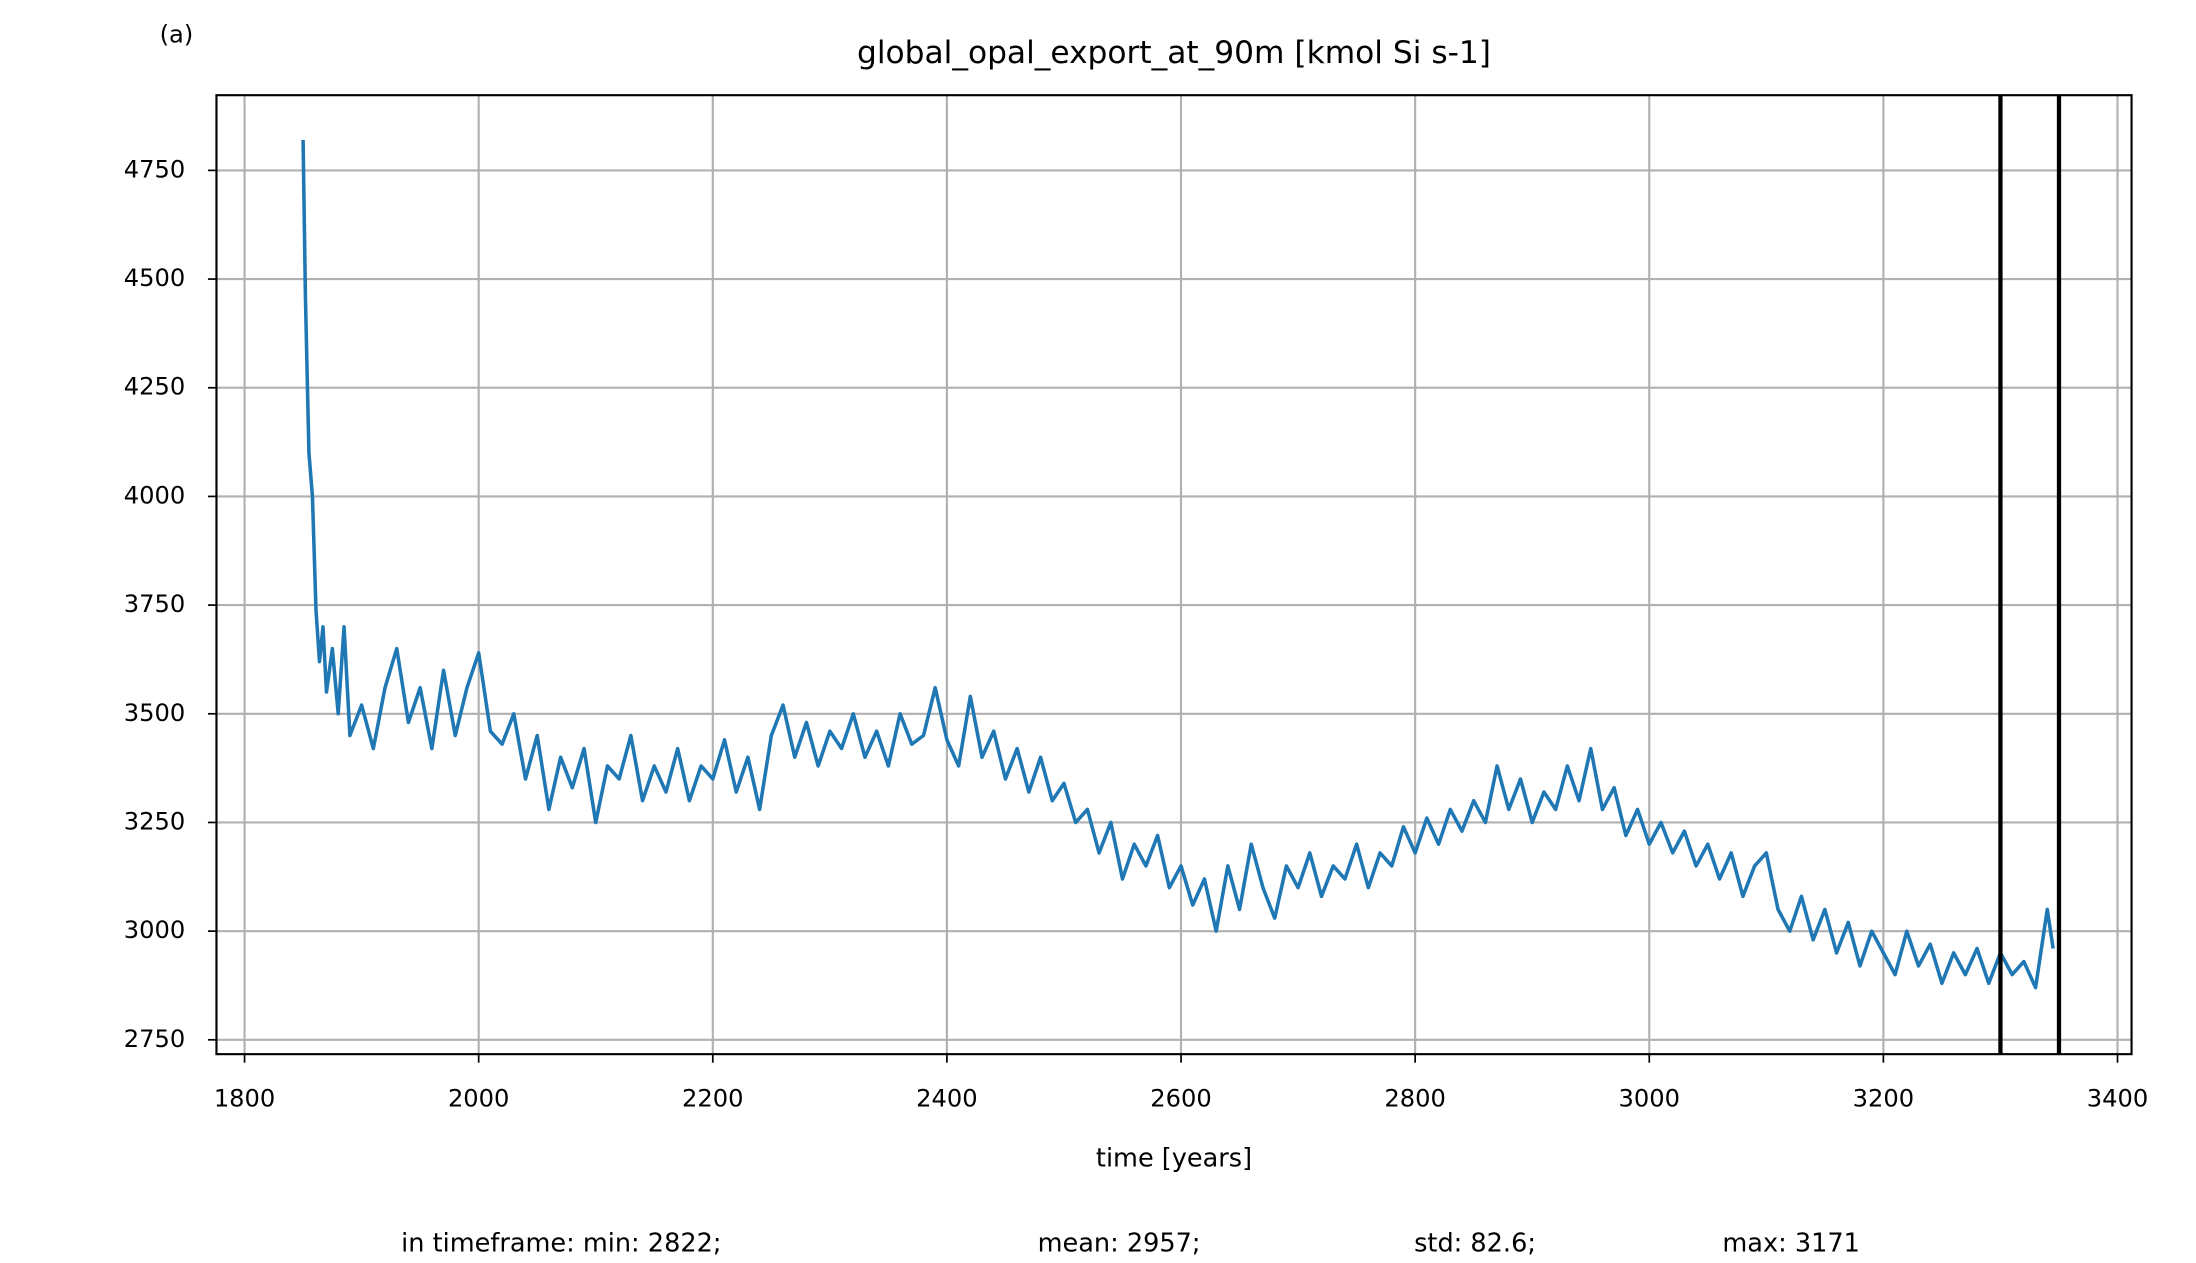 The image size is (2196, 1263). I want to click on x-axis-label: time [years], so click(1174, 1158).